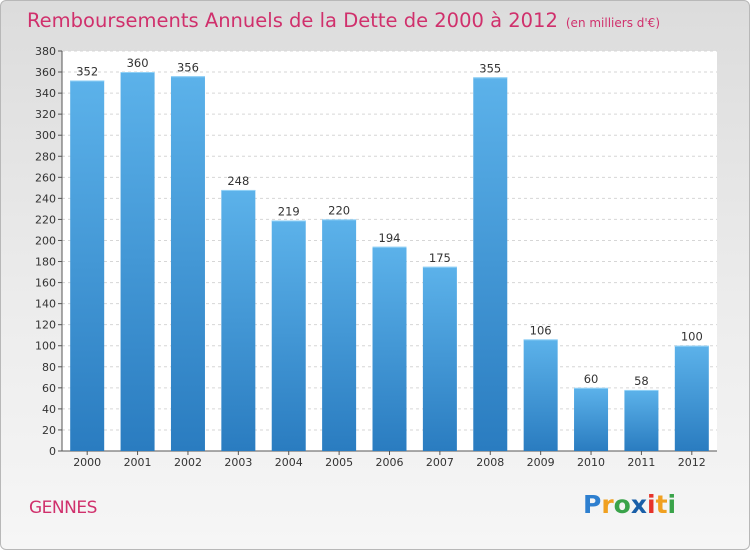 This screenshot has height=550, width=750. I want to click on y-tick-label: 120, so click(45, 325).